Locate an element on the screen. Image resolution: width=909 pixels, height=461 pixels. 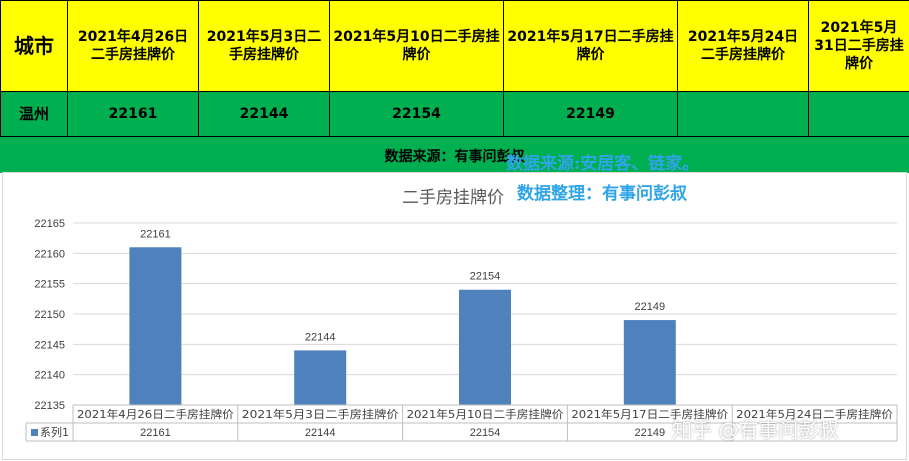
legend-label: 系列1 is located at coordinates (54, 432).